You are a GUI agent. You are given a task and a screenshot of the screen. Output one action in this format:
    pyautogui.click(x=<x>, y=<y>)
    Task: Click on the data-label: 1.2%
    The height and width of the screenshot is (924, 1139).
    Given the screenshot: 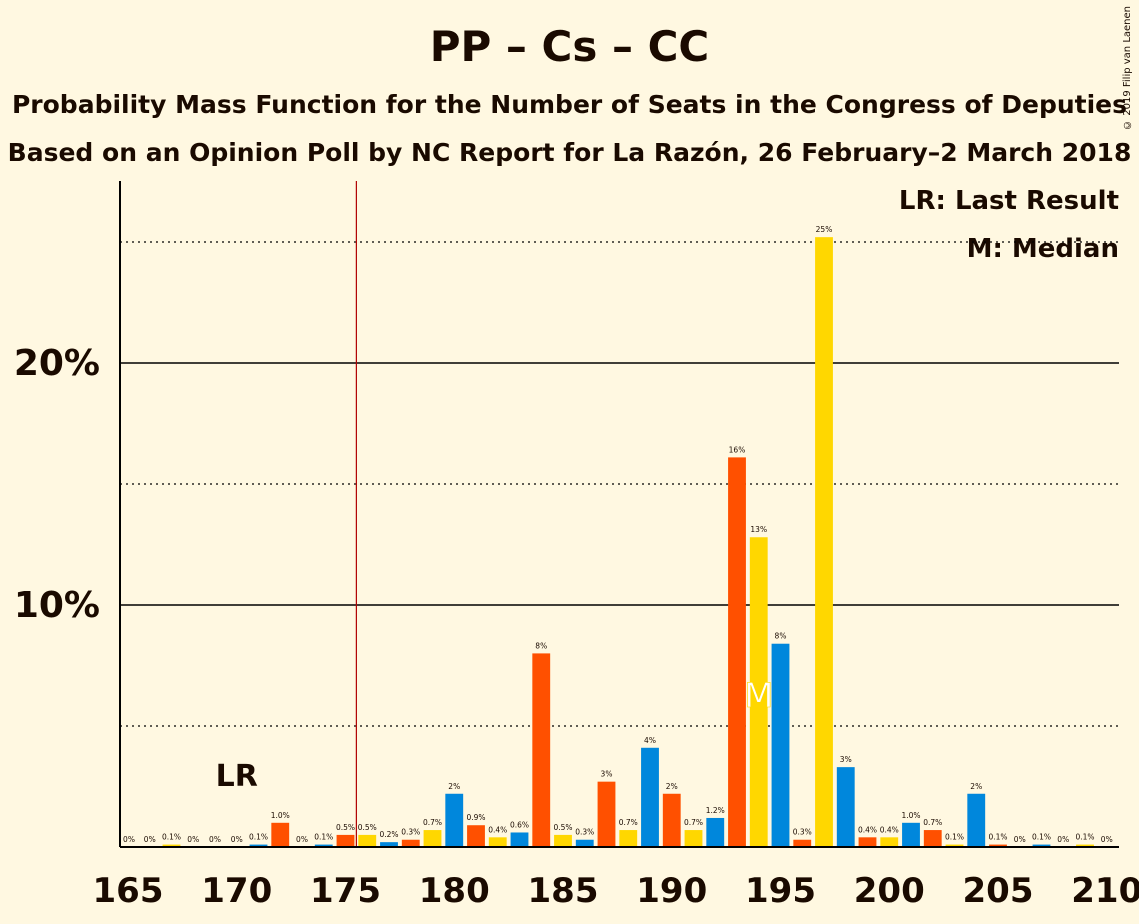 What is the action you would take?
    pyautogui.click(x=715, y=810)
    